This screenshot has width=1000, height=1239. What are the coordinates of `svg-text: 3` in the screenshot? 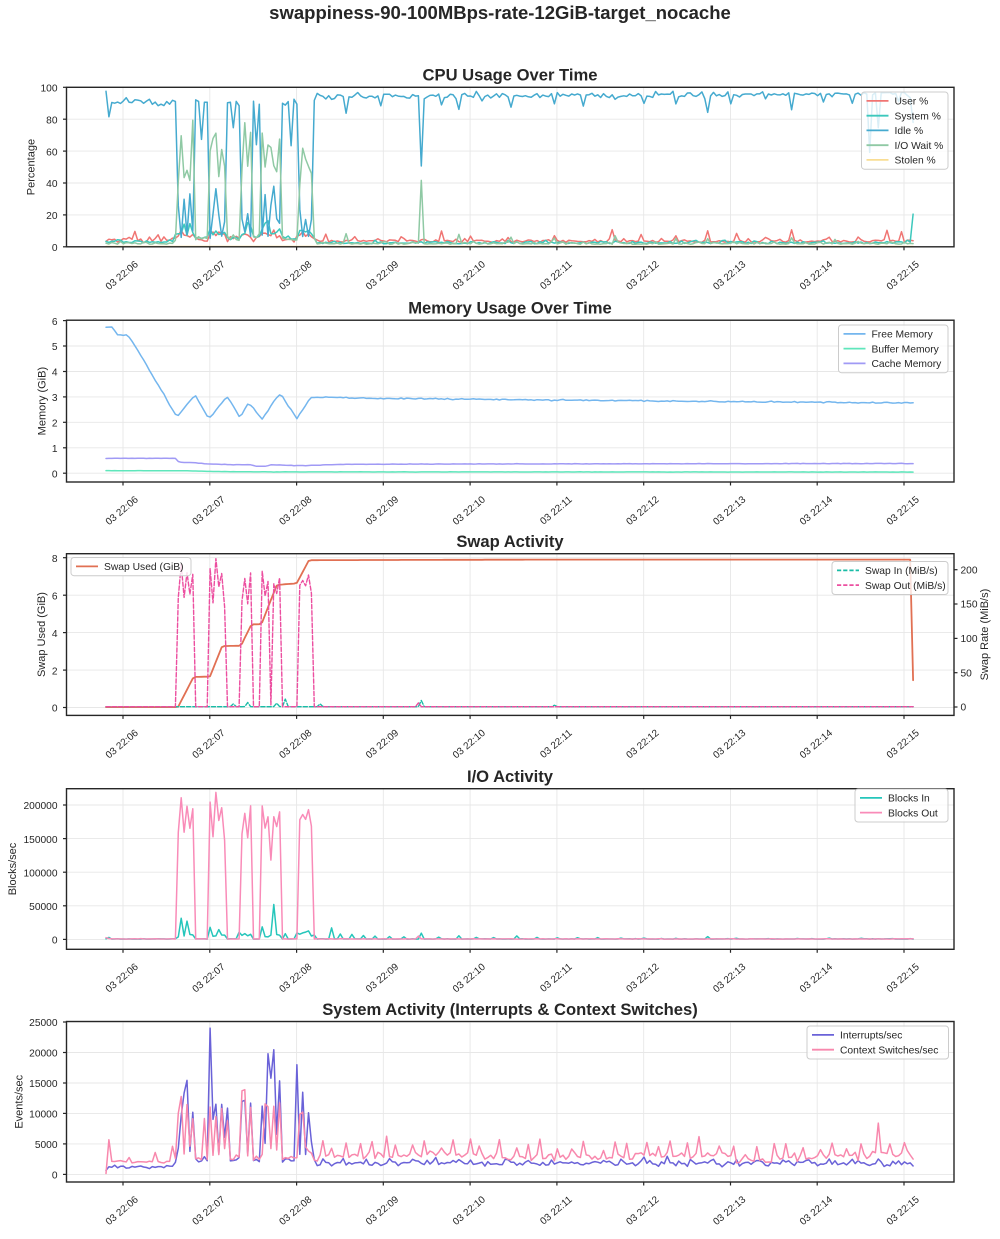 It's located at (55, 398).